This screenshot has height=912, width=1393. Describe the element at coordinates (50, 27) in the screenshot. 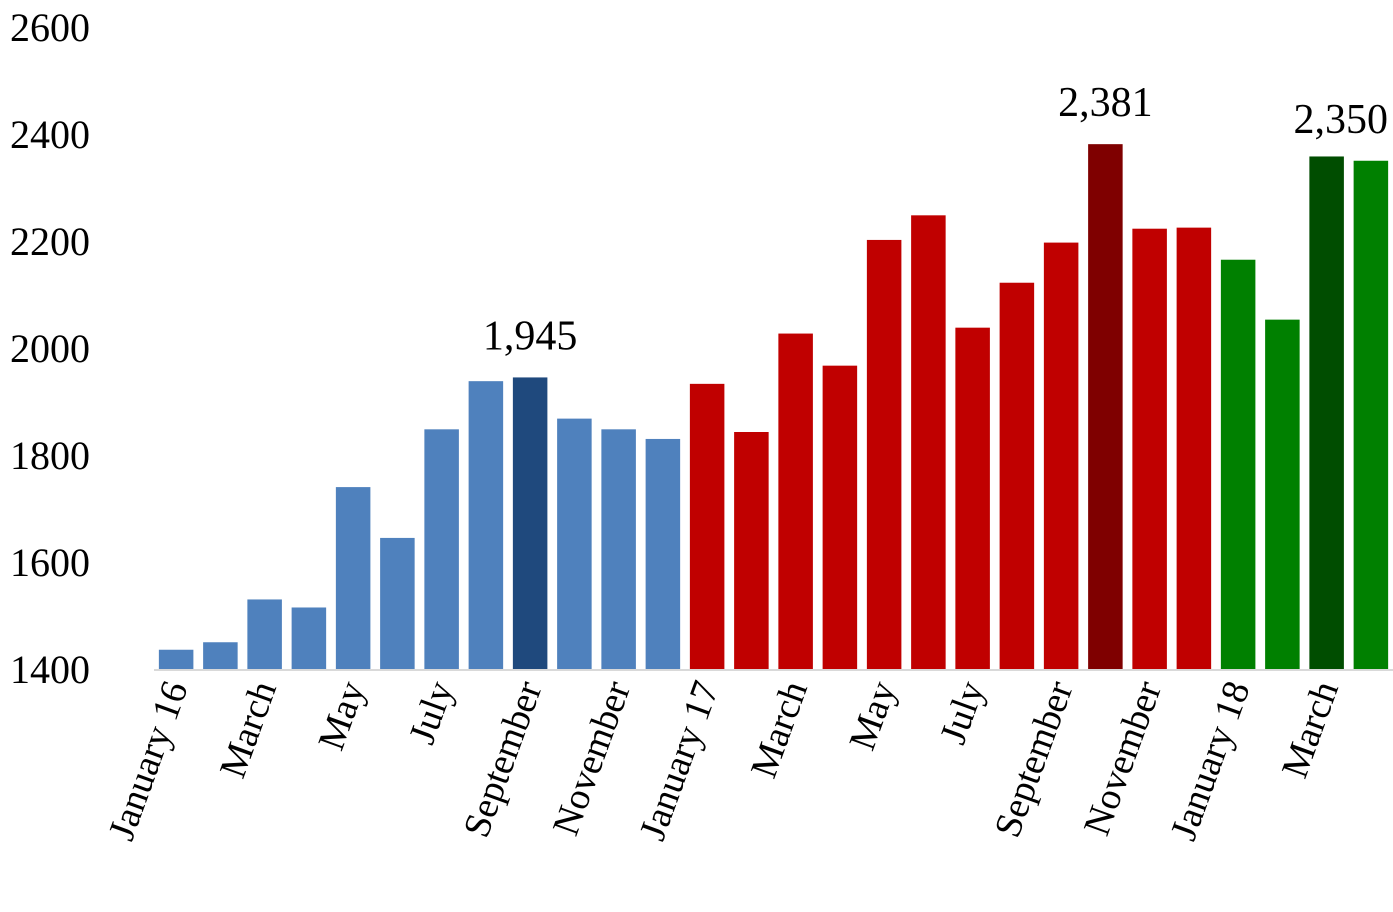

I see `y-tick-label: 2600` at that location.